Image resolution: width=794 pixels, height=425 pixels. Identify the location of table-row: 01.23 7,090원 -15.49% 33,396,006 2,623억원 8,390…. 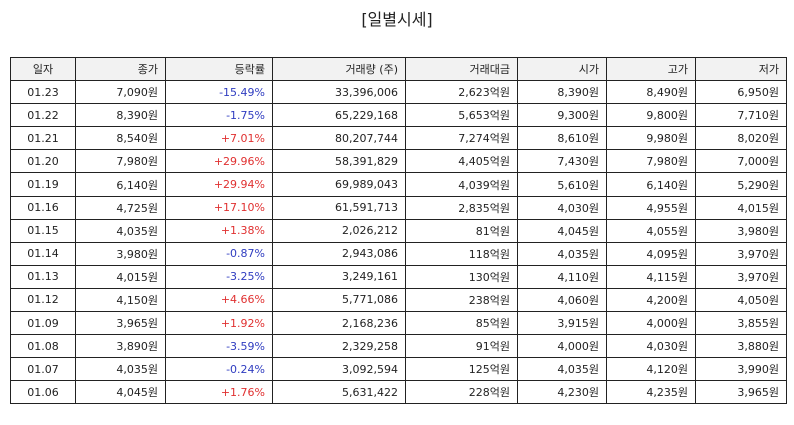
(398, 92).